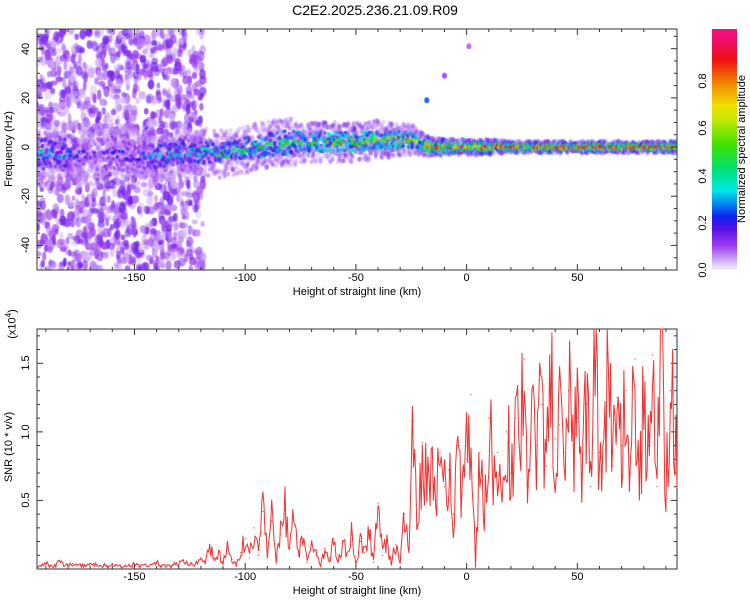  What do you see at coordinates (245, 278) in the screenshot?
I see `x-tick-label: -100` at bounding box center [245, 278].